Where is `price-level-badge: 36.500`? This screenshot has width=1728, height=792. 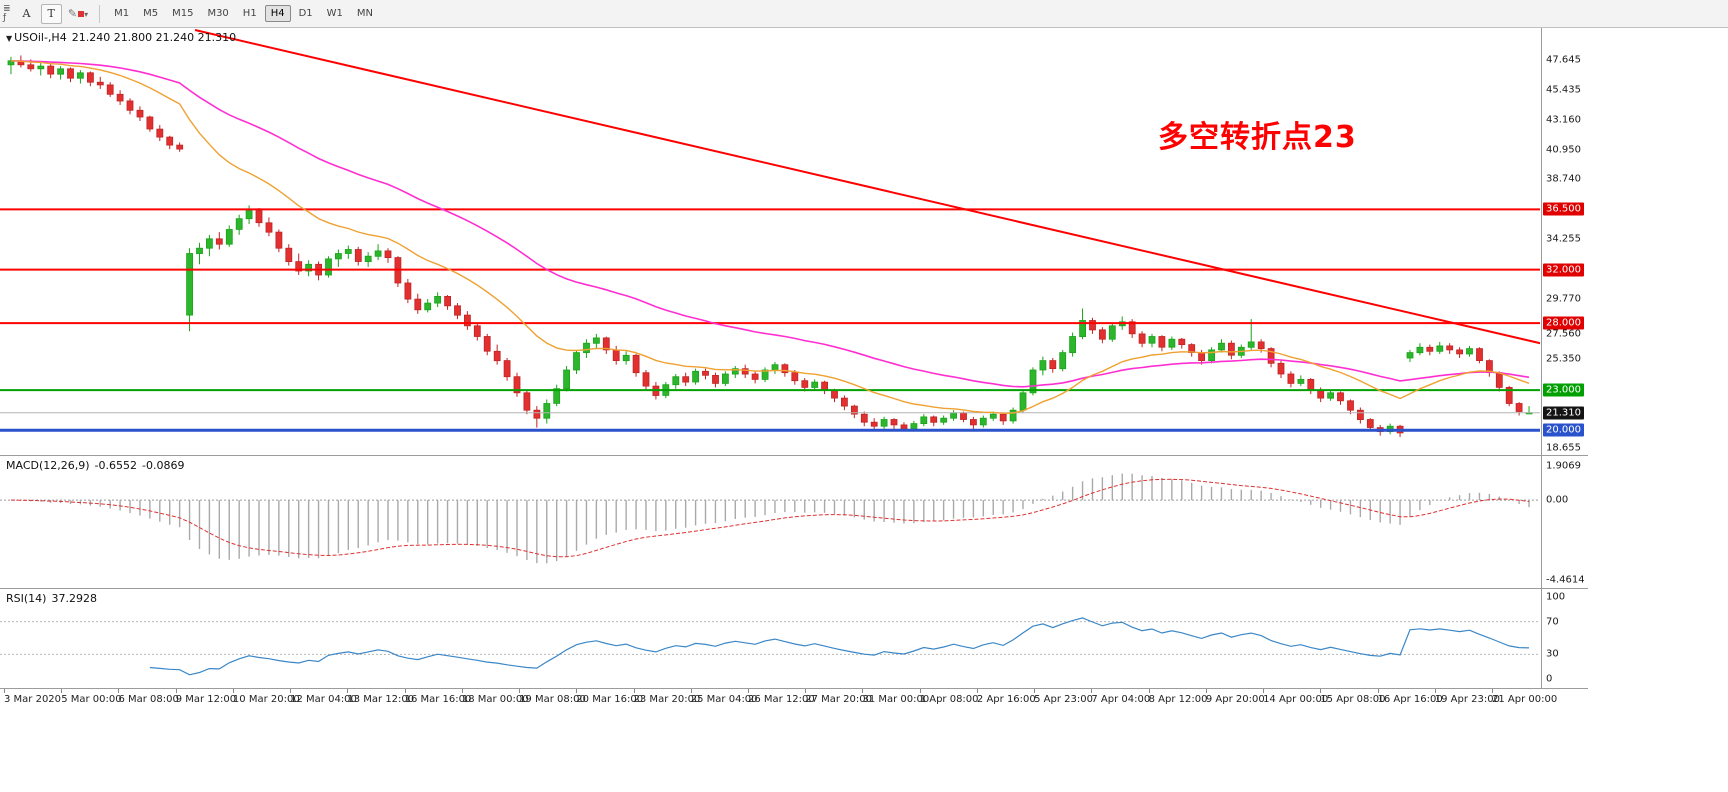 price-level-badge: 36.500 is located at coordinates (1563, 209).